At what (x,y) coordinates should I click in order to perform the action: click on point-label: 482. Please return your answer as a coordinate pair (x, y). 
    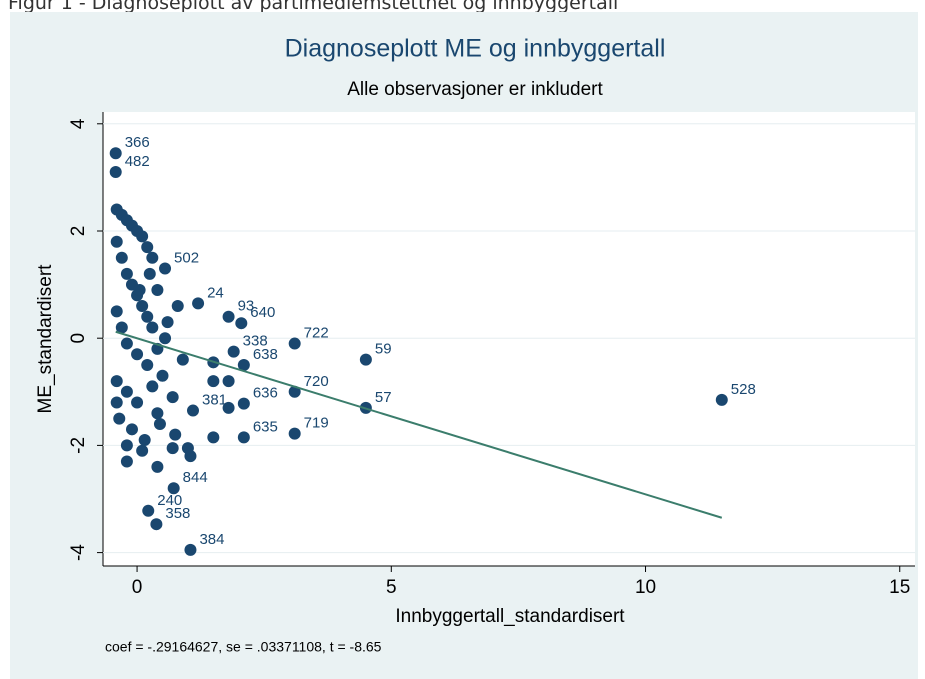
    Looking at the image, I should click on (137, 161).